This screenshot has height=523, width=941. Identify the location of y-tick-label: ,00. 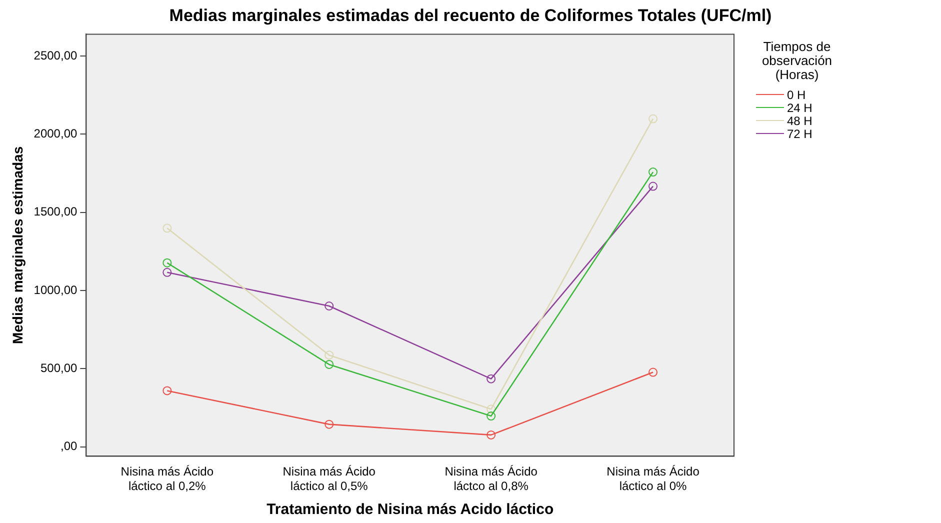
(69, 446).